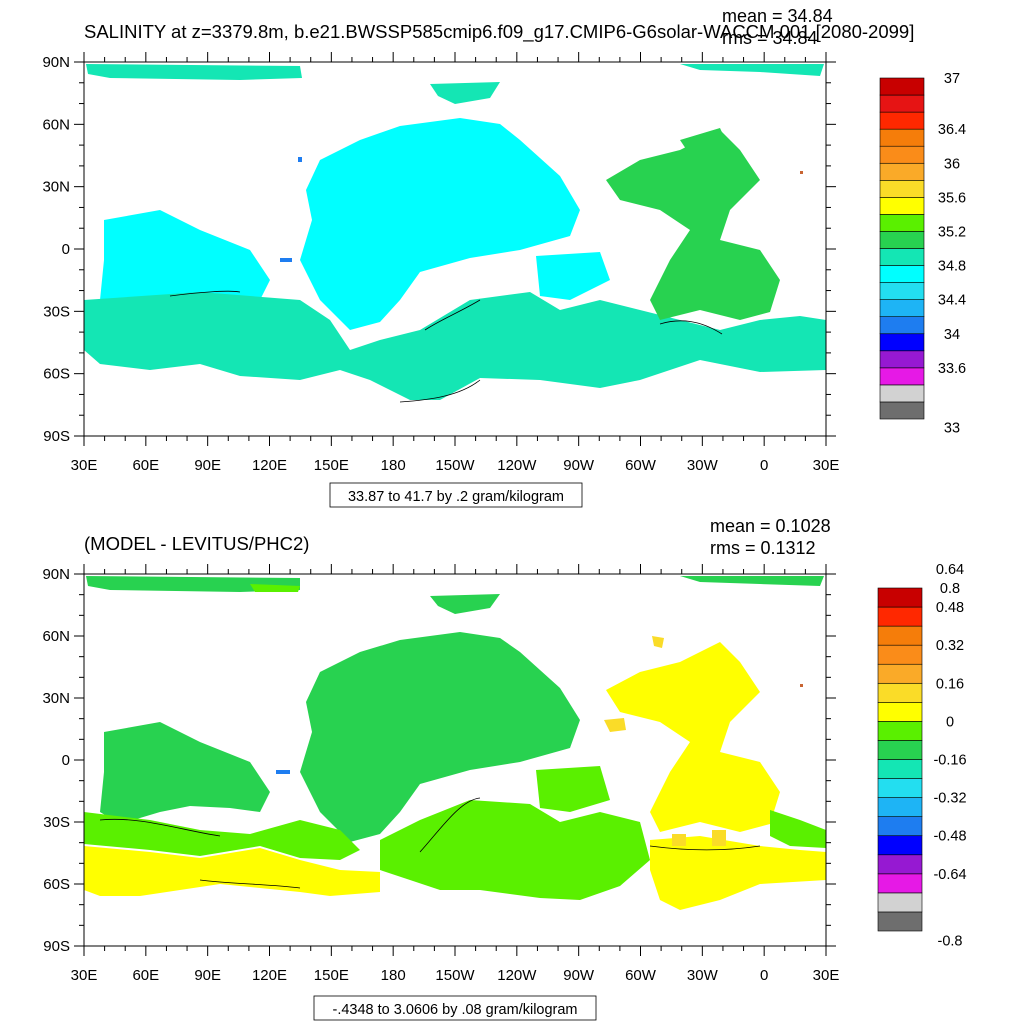 Image resolution: width=1024 pixels, height=1024 pixels. What do you see at coordinates (286, 260) in the screenshot?
I see `top-blue-spot` at bounding box center [286, 260].